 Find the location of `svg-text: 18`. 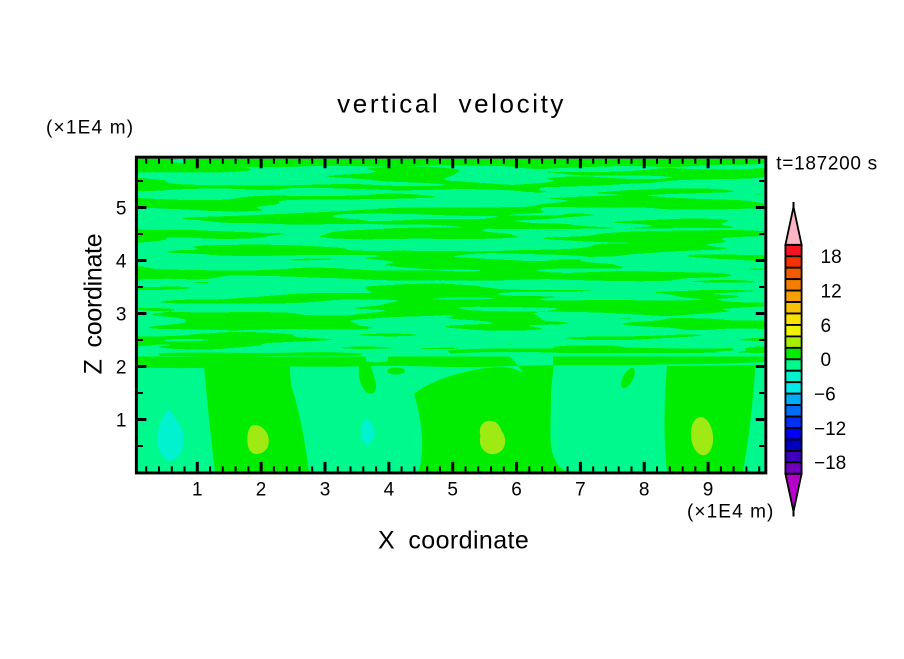

svg-text: 18 is located at coordinates (831, 257).